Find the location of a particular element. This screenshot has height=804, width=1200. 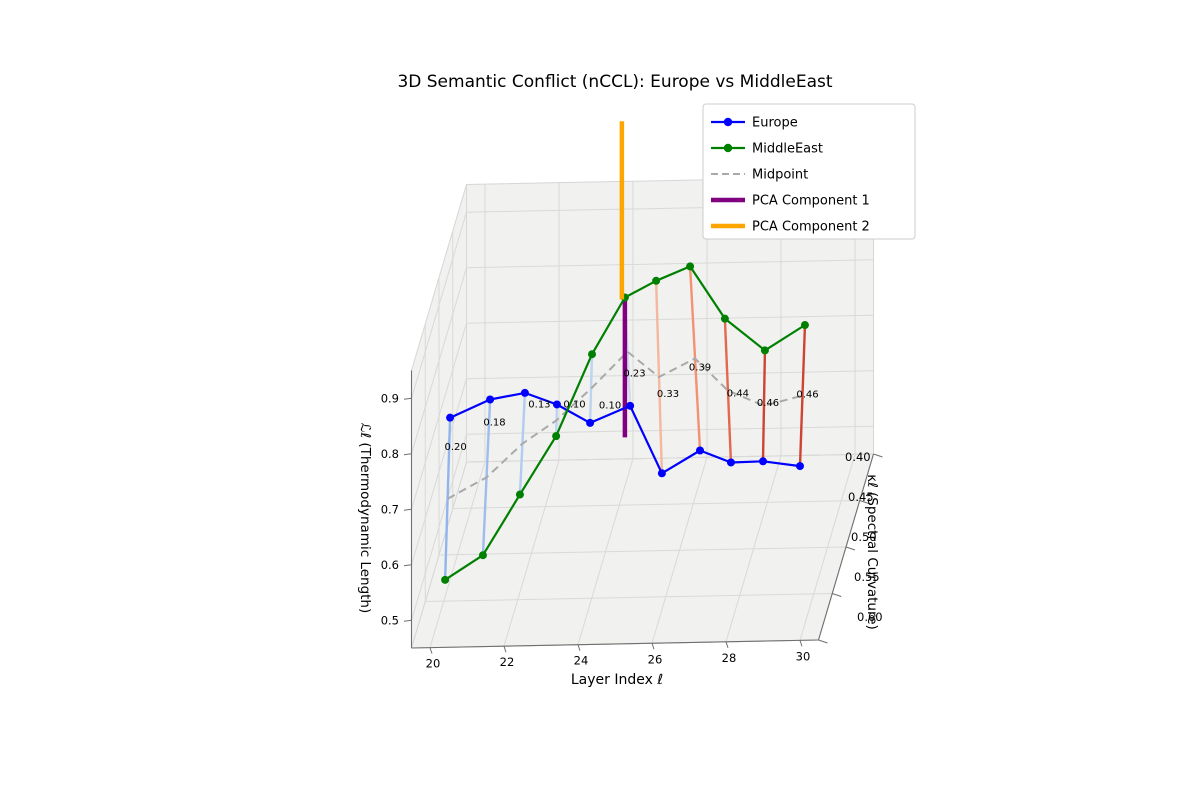

x-axis-label: Layer Index ℓ is located at coordinates (617, 680).